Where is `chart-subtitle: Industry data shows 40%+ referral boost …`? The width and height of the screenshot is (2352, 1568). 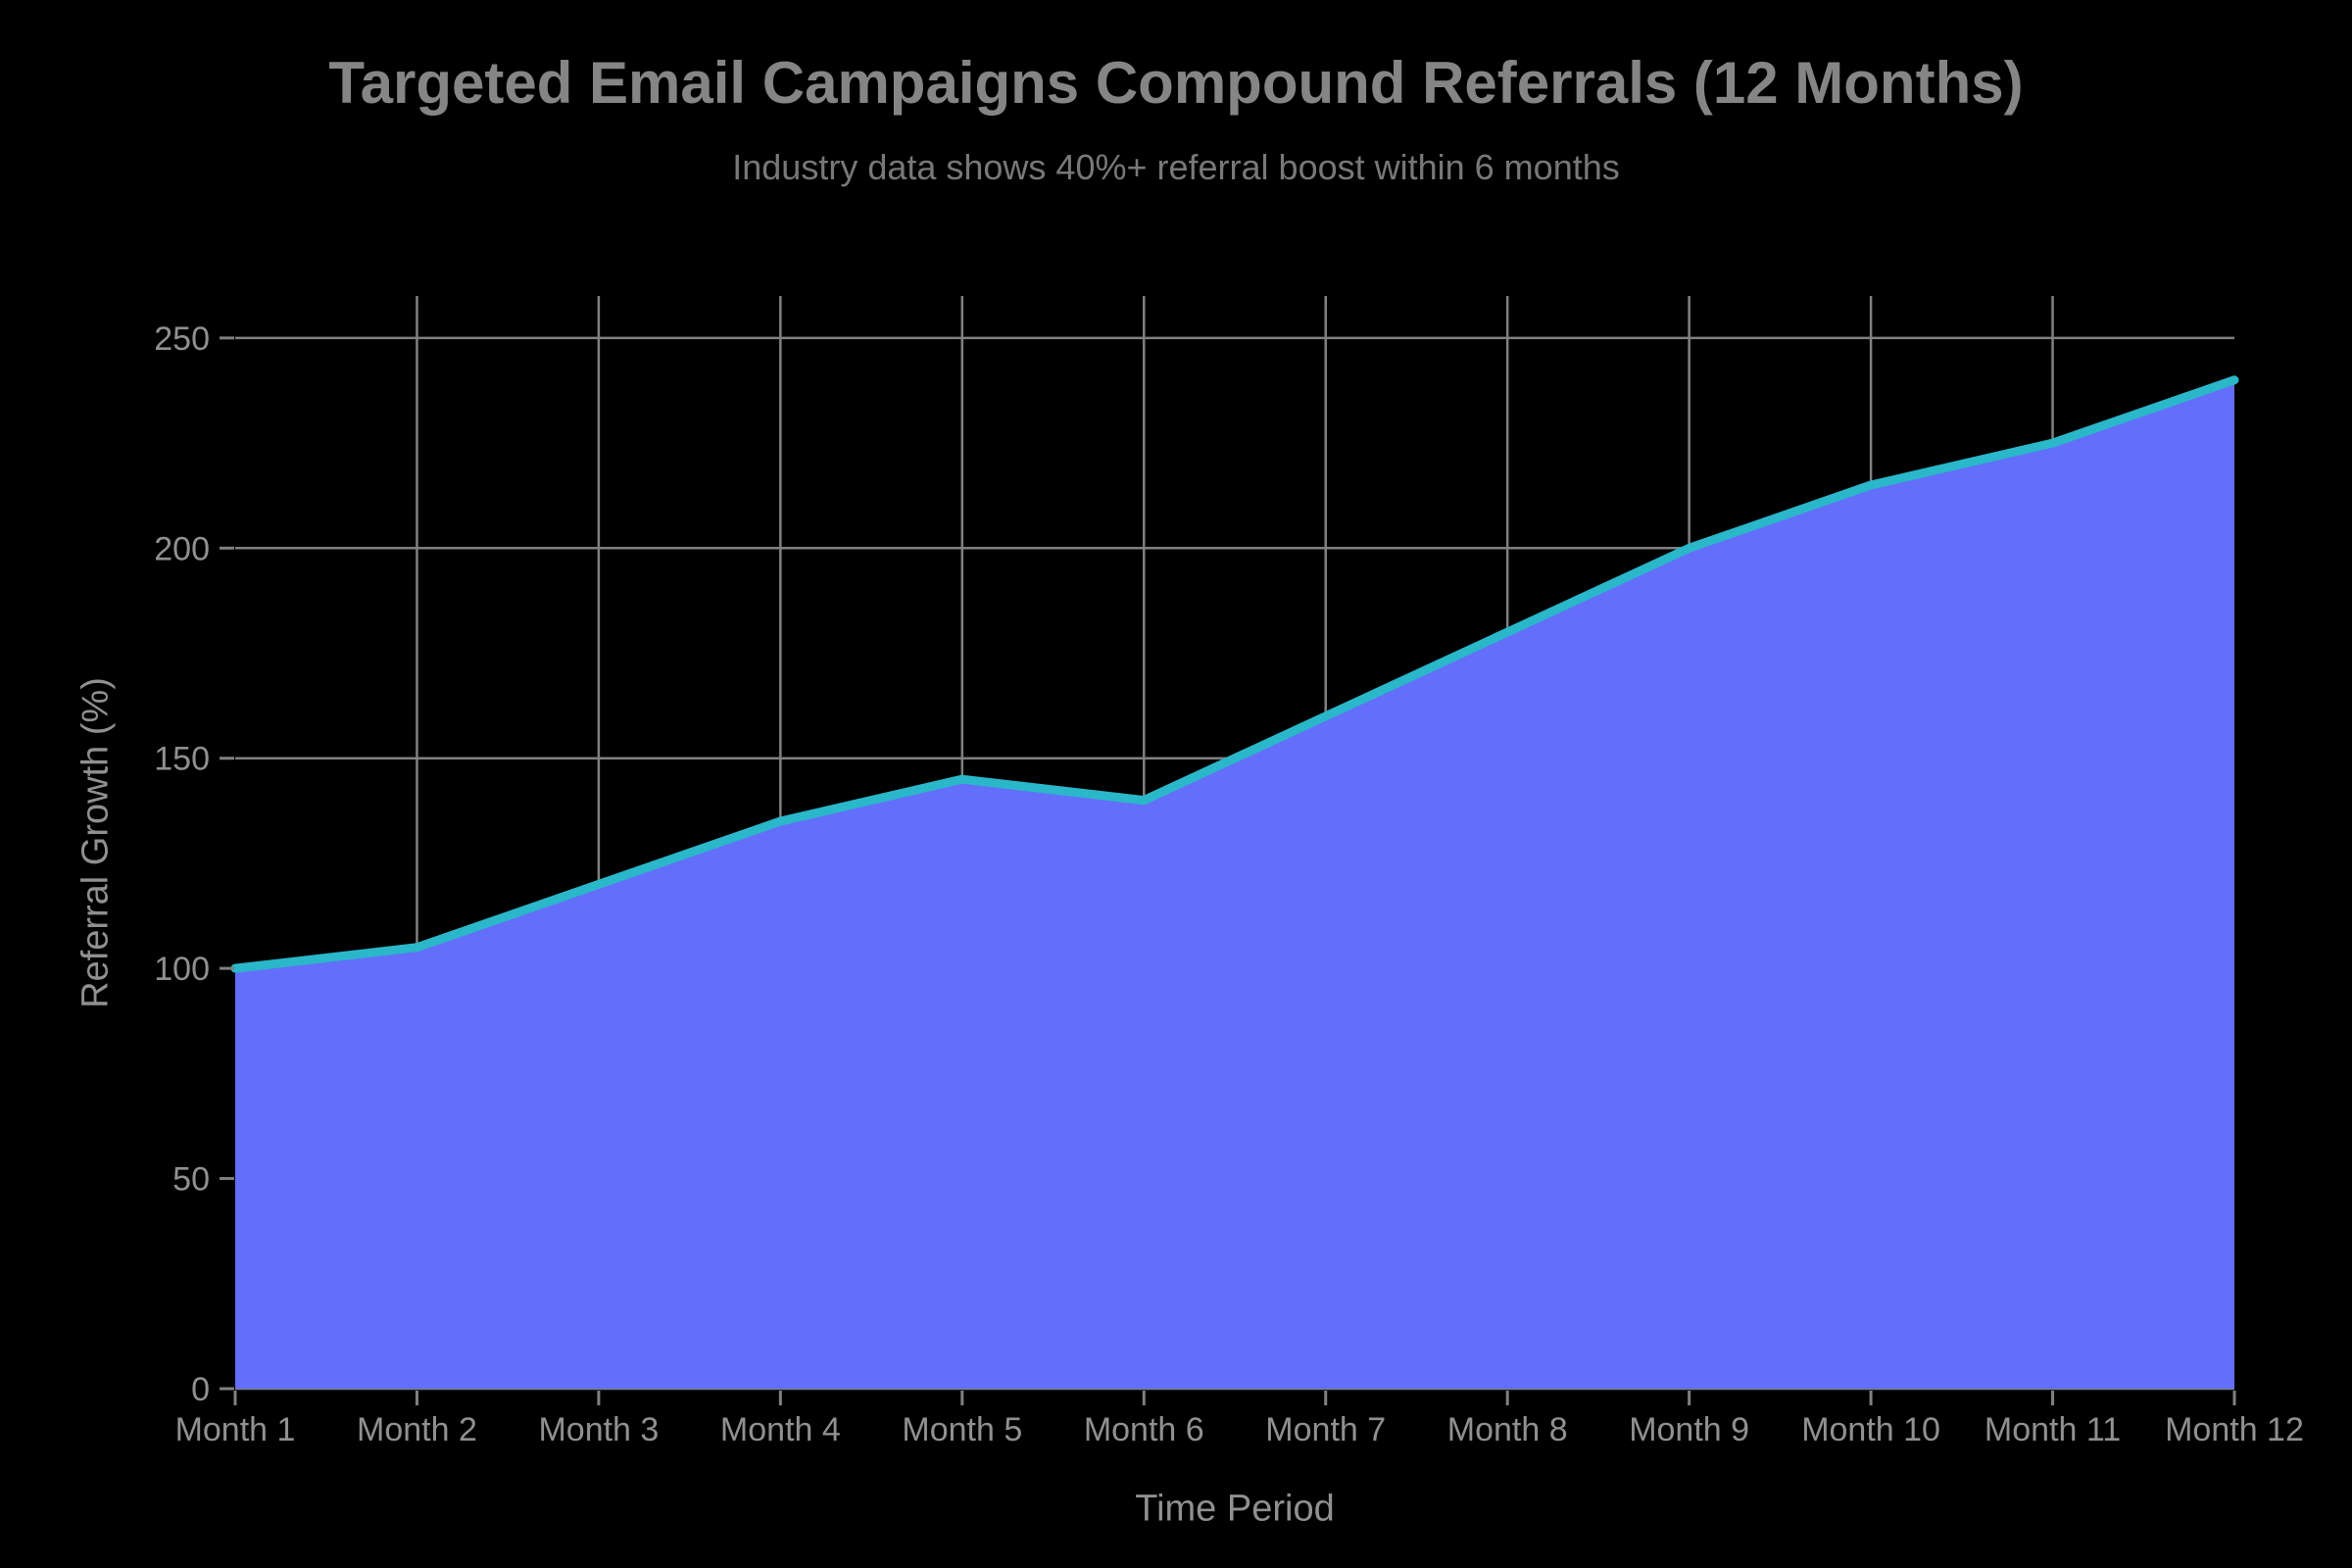
chart-subtitle: Industry data shows 40%+ referral boost … is located at coordinates (1176, 167).